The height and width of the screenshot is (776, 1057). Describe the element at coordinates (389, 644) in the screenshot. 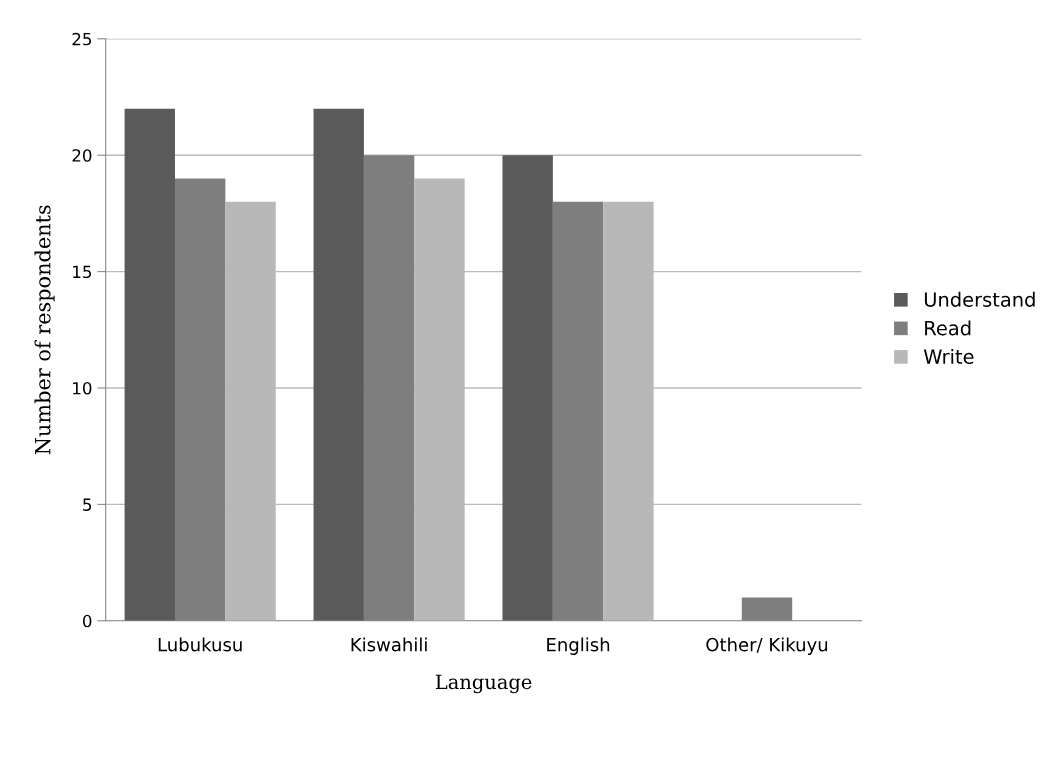

I see `x-tick-label: Kiswahili` at that location.